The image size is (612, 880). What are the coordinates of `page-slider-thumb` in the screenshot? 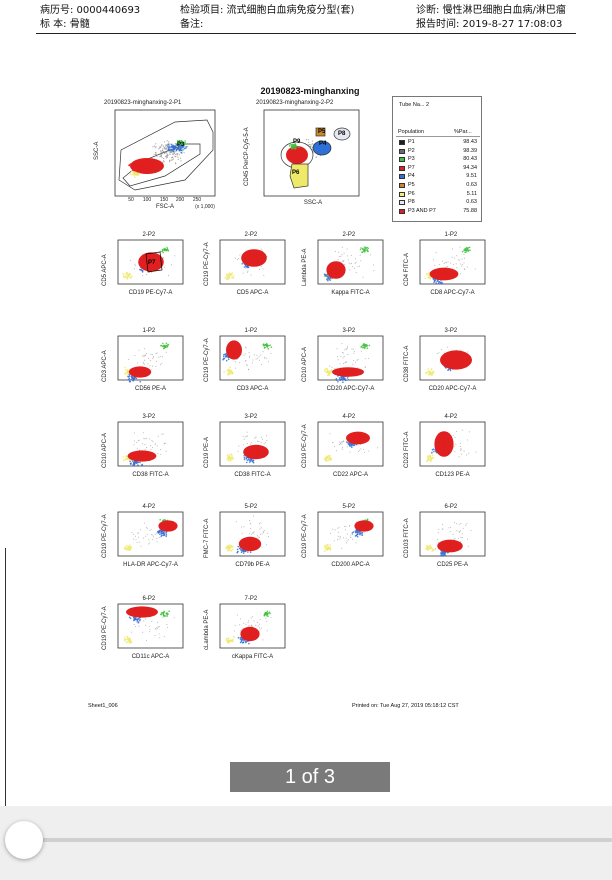 It's located at (24, 840).